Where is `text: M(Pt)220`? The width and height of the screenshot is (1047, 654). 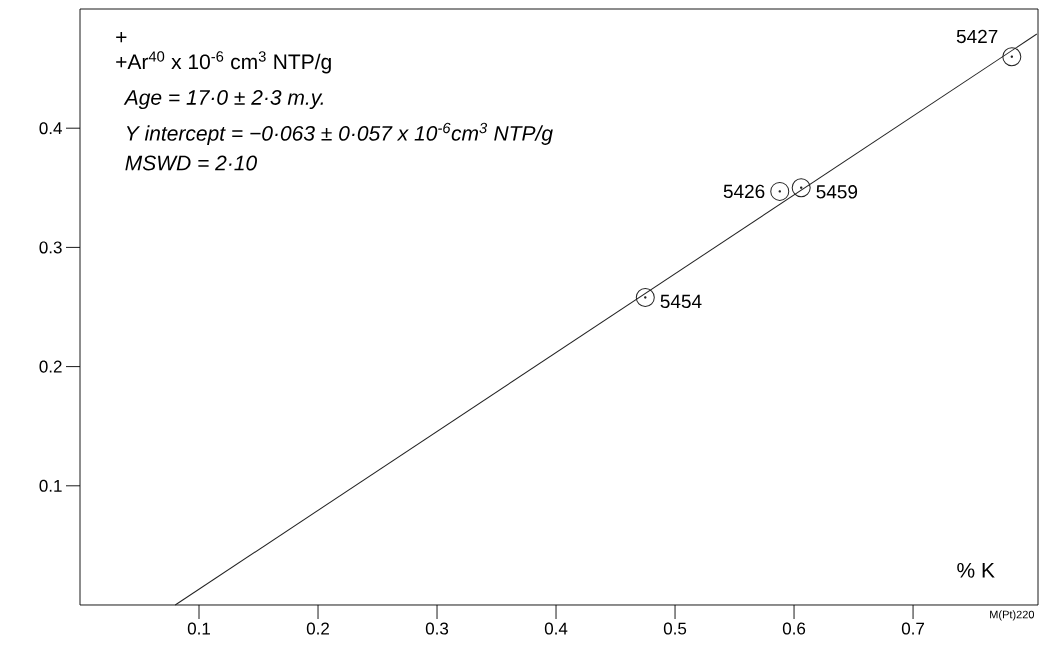 text: M(Pt)220 is located at coordinates (1012, 615).